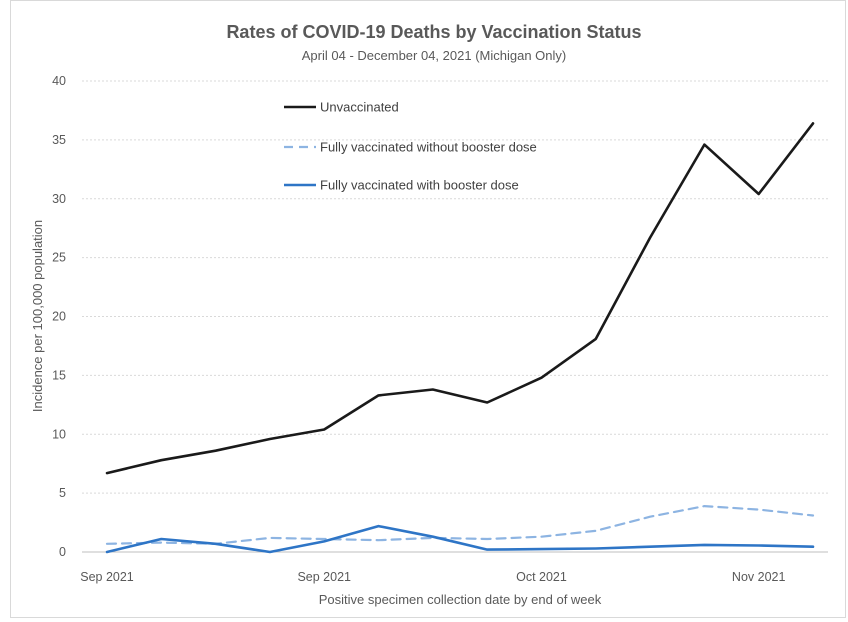 This screenshot has width=848, height=622. Describe the element at coordinates (37, 316) in the screenshot. I see `y-axis-label: Incidence per 100,000 population` at that location.